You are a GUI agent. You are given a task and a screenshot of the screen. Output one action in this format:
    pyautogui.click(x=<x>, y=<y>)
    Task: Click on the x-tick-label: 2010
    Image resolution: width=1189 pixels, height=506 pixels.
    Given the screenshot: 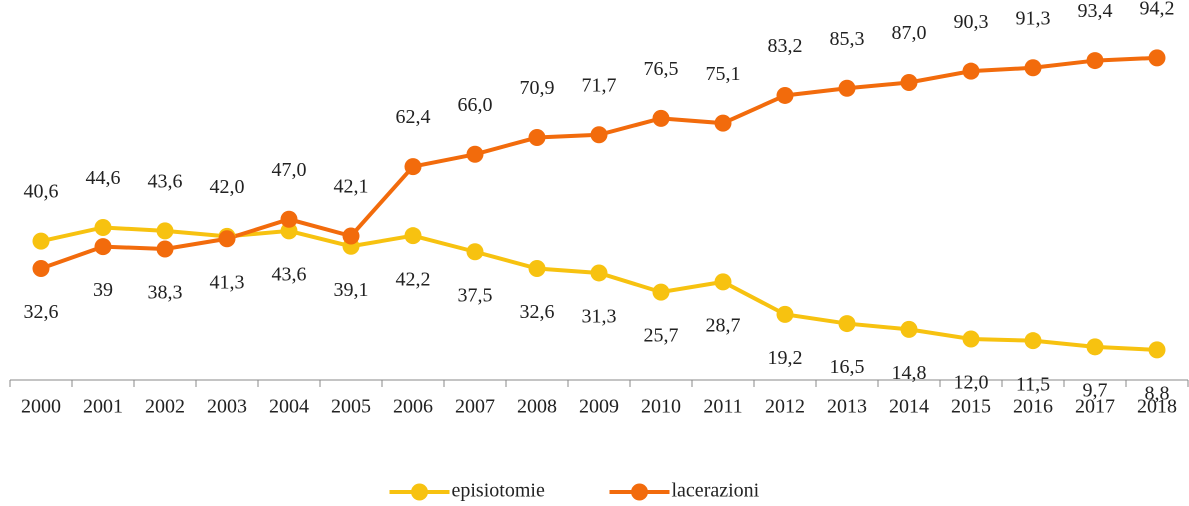 What is the action you would take?
    pyautogui.click(x=661, y=407)
    